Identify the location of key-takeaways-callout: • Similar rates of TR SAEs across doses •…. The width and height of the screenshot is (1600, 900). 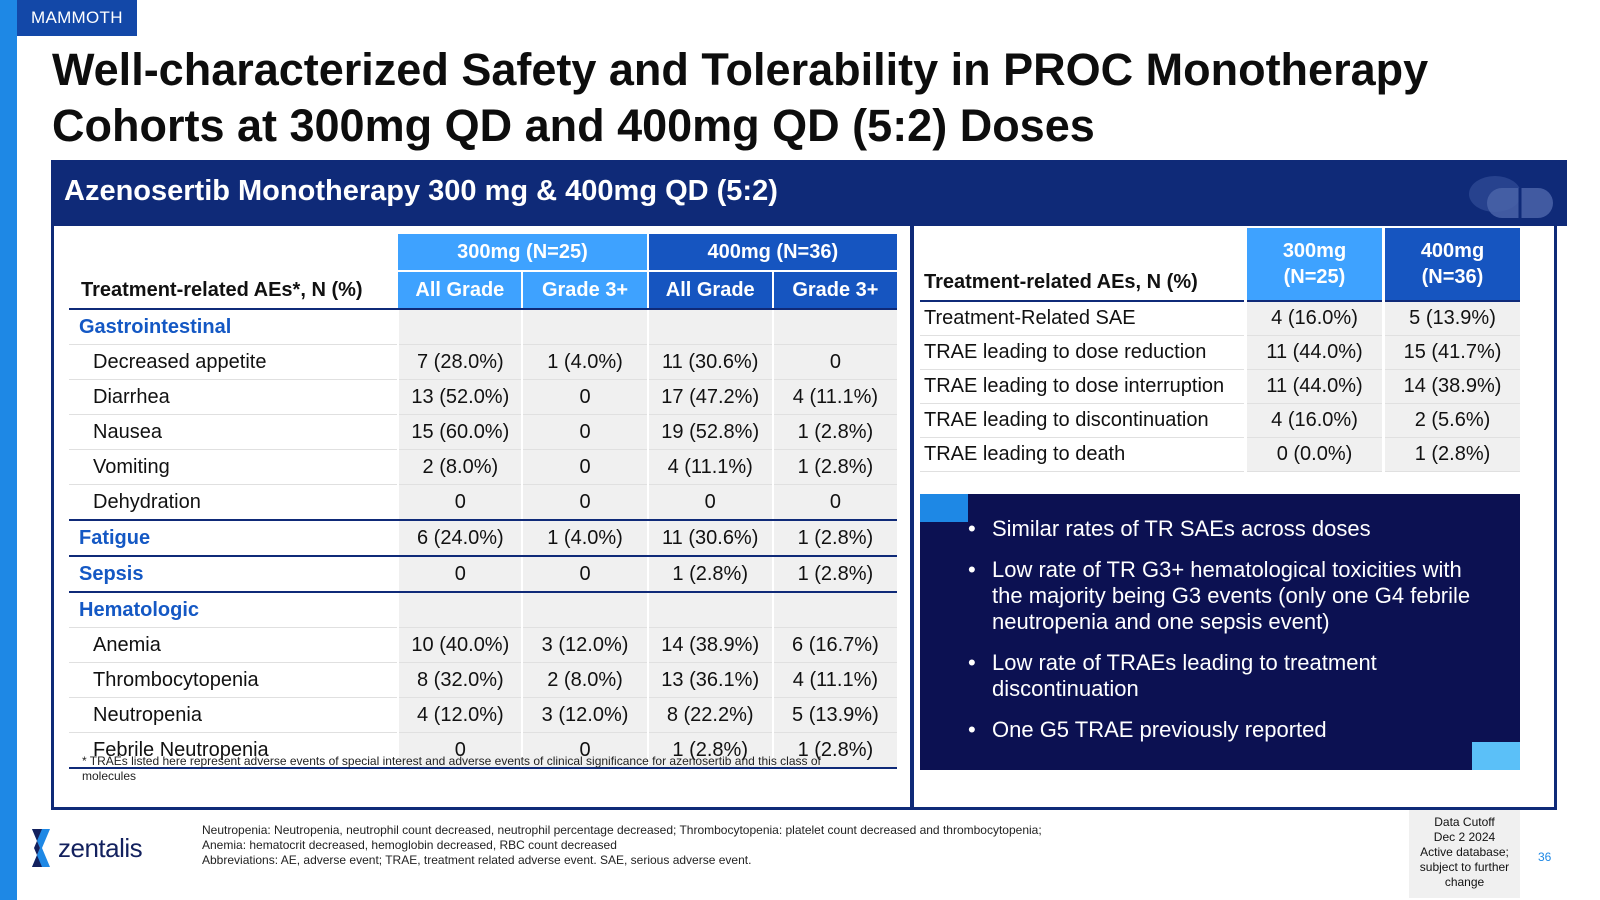
(1220, 632).